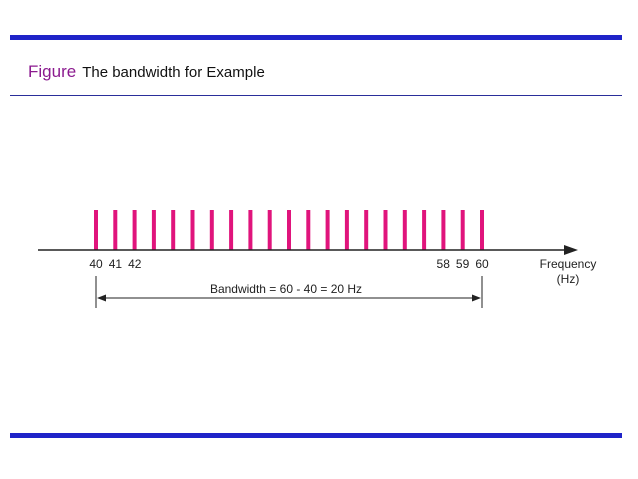 The height and width of the screenshot is (479, 638). What do you see at coordinates (96, 264) in the screenshot?
I see `tick-label-40: 40` at bounding box center [96, 264].